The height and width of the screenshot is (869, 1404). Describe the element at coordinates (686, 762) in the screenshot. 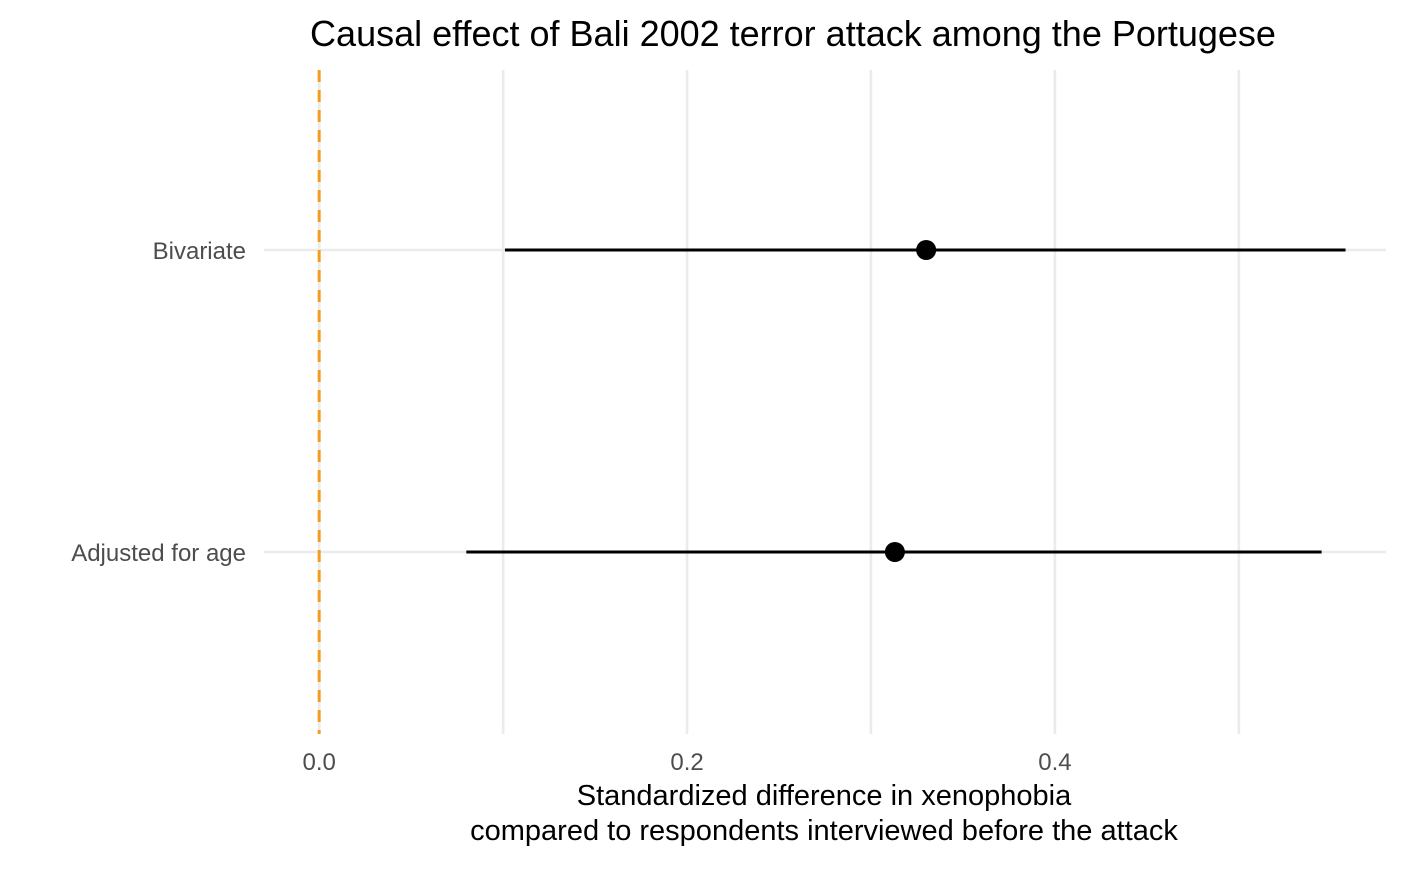

I see `x-tick-label: 0.2` at that location.